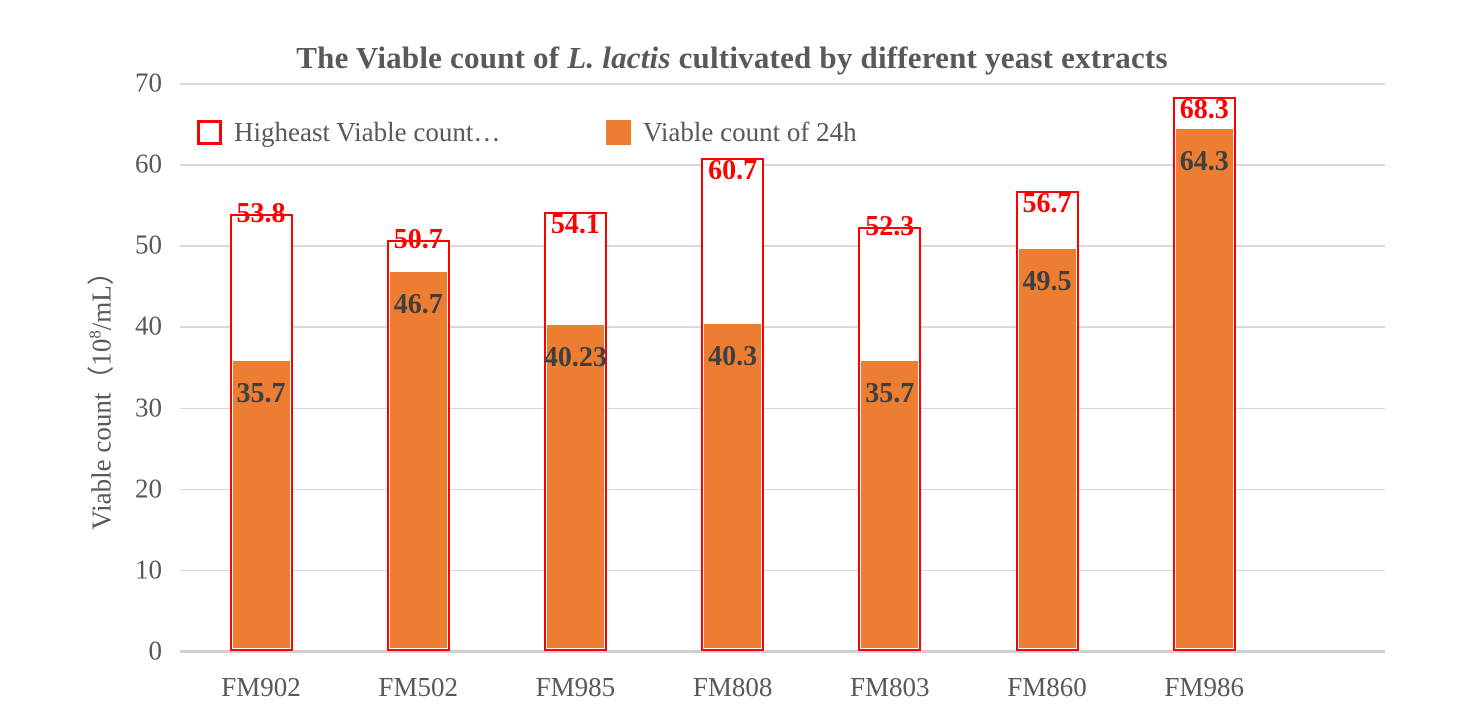 This screenshot has height=727, width=1464. I want to click on bar-24h-FM986, so click(1204, 388).